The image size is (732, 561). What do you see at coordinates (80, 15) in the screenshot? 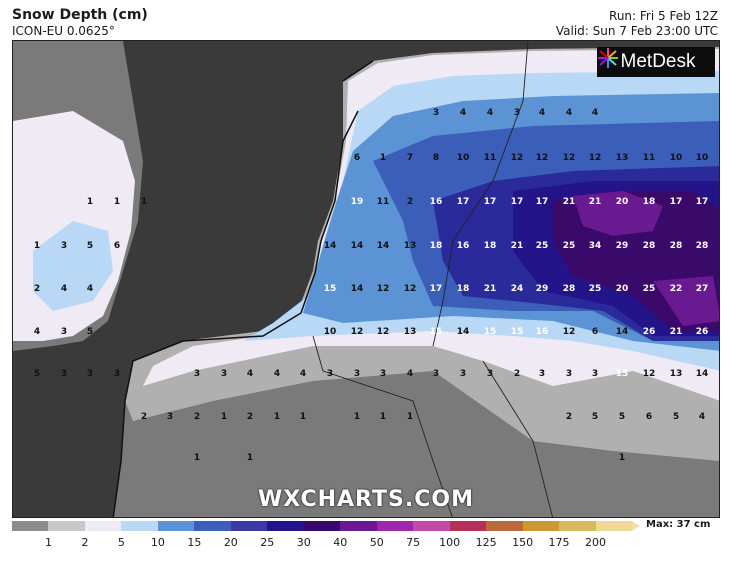
I see `chart-title: Snow Depth (cm)` at bounding box center [80, 15].